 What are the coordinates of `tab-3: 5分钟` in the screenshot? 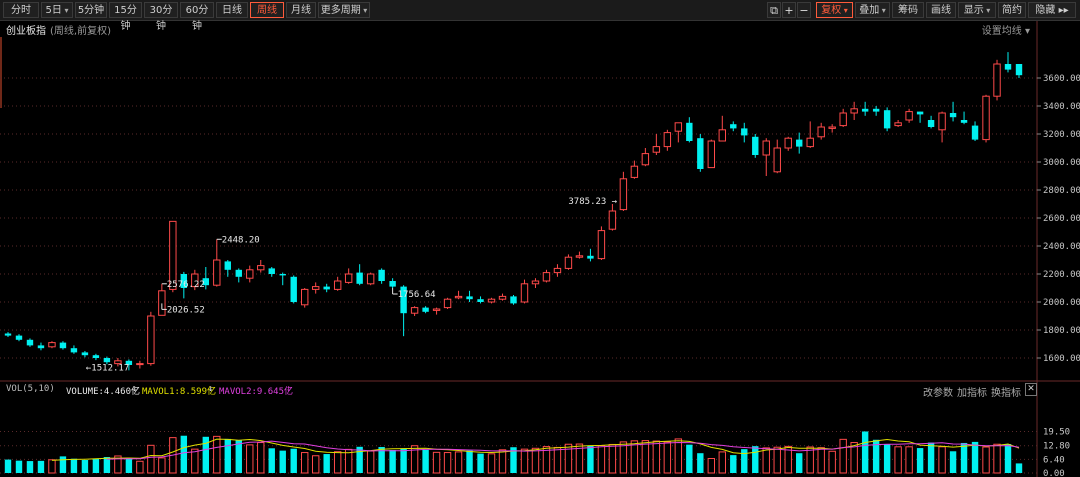 It's located at (91, 10).